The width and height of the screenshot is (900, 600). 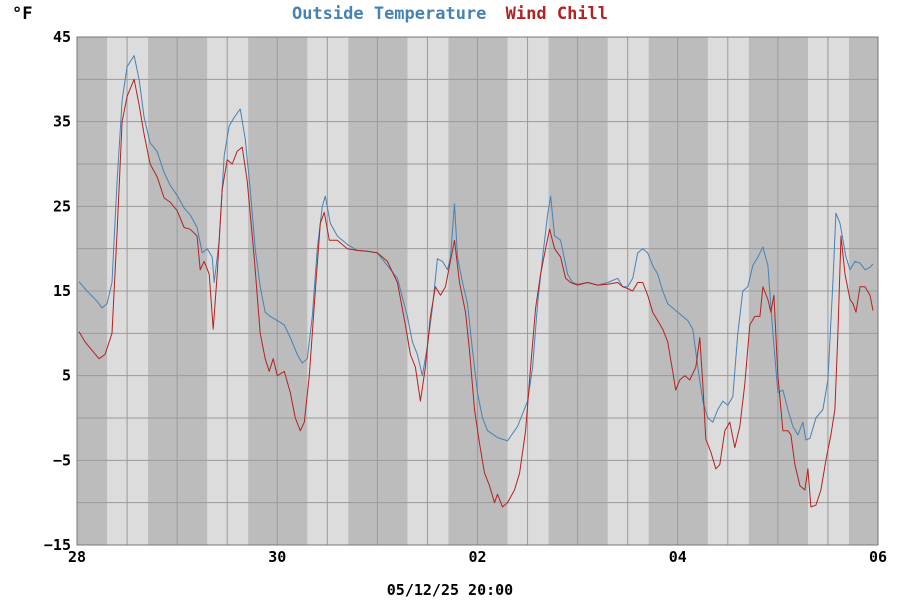 I want to click on x-tick-label: 02, so click(x=477, y=557).